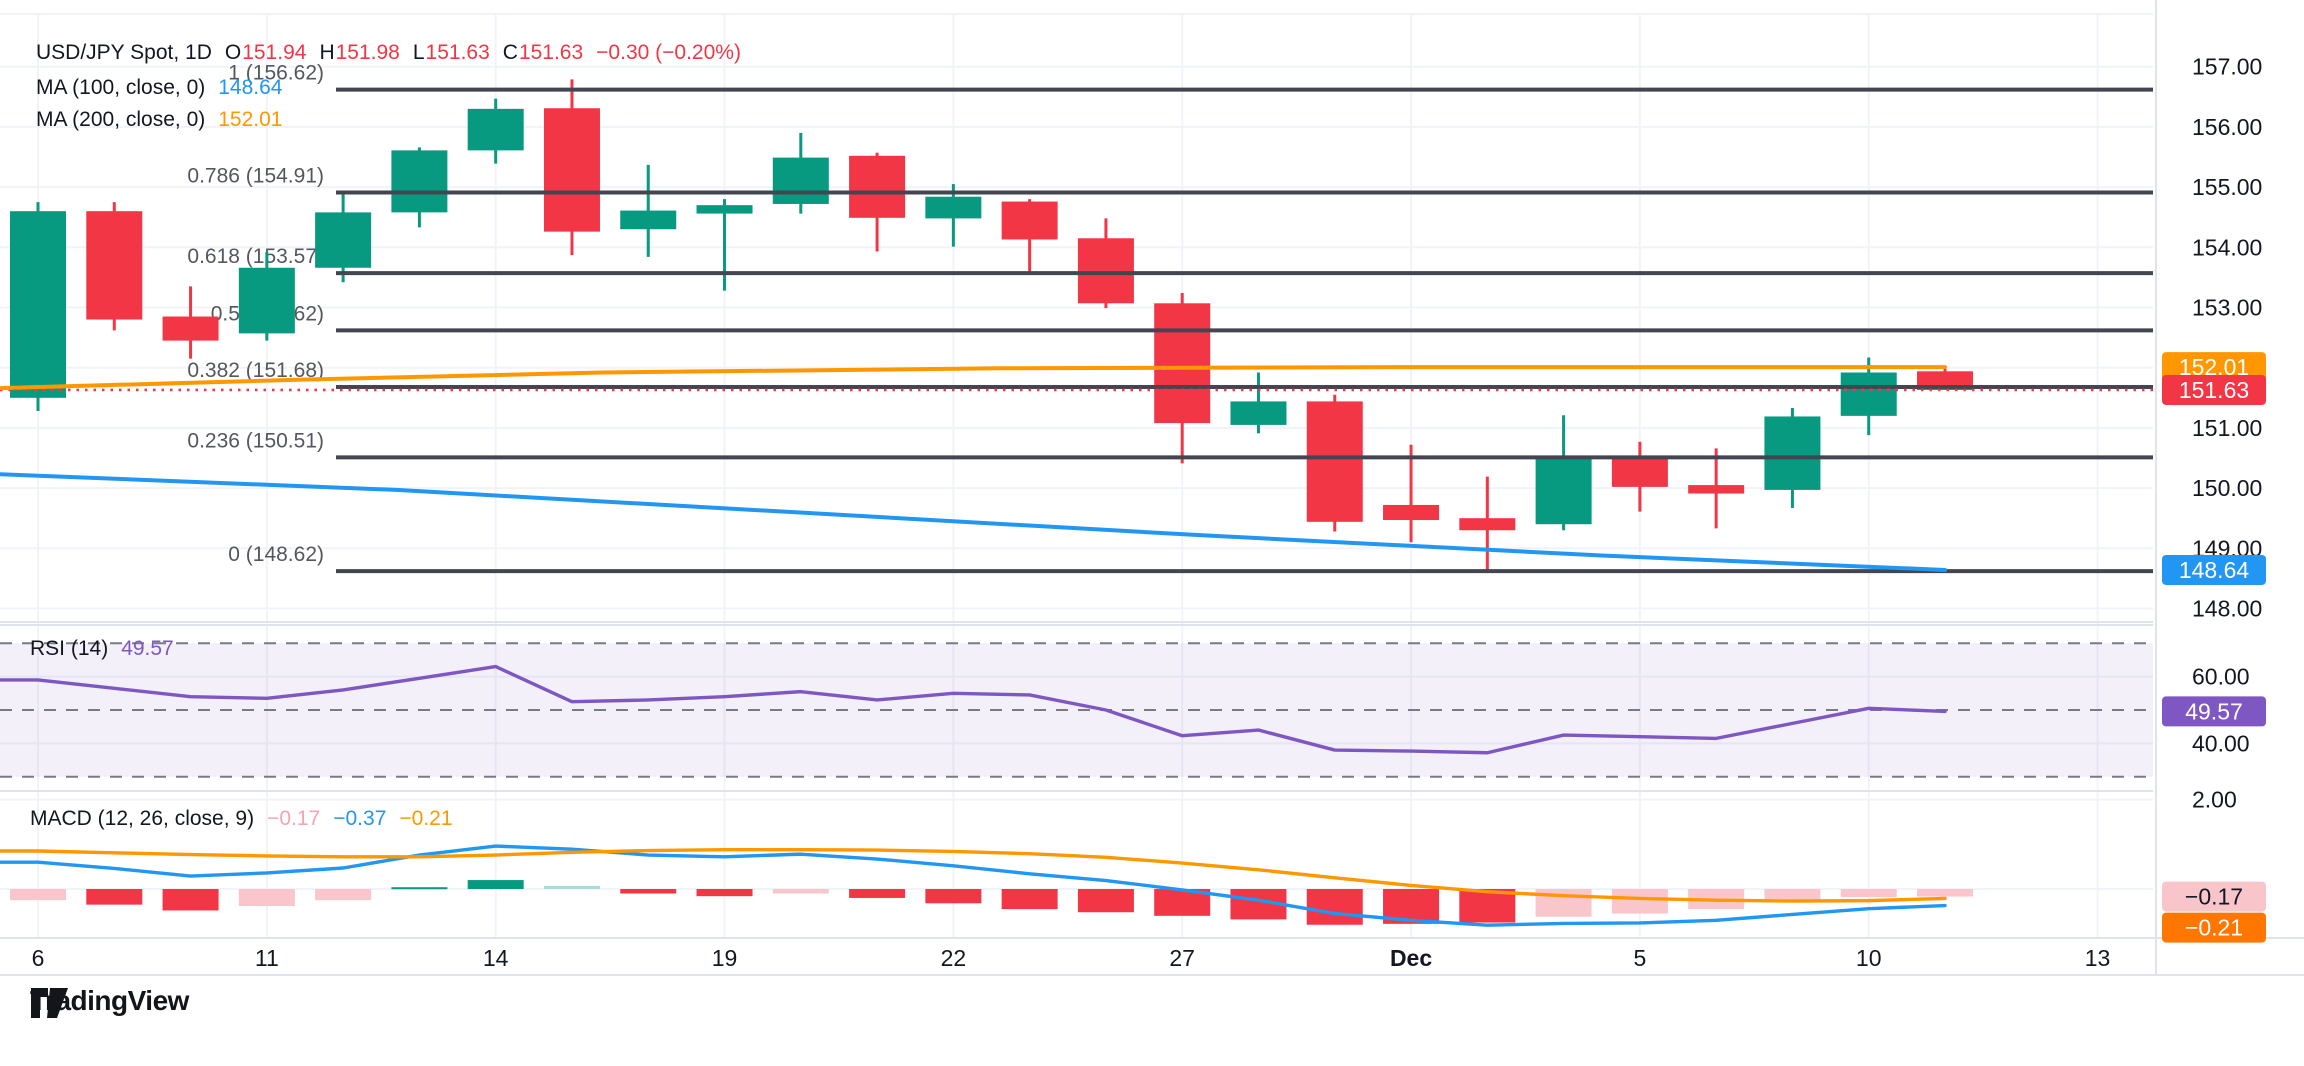  I want to click on macd-signal-value: −0.21, so click(426, 818).